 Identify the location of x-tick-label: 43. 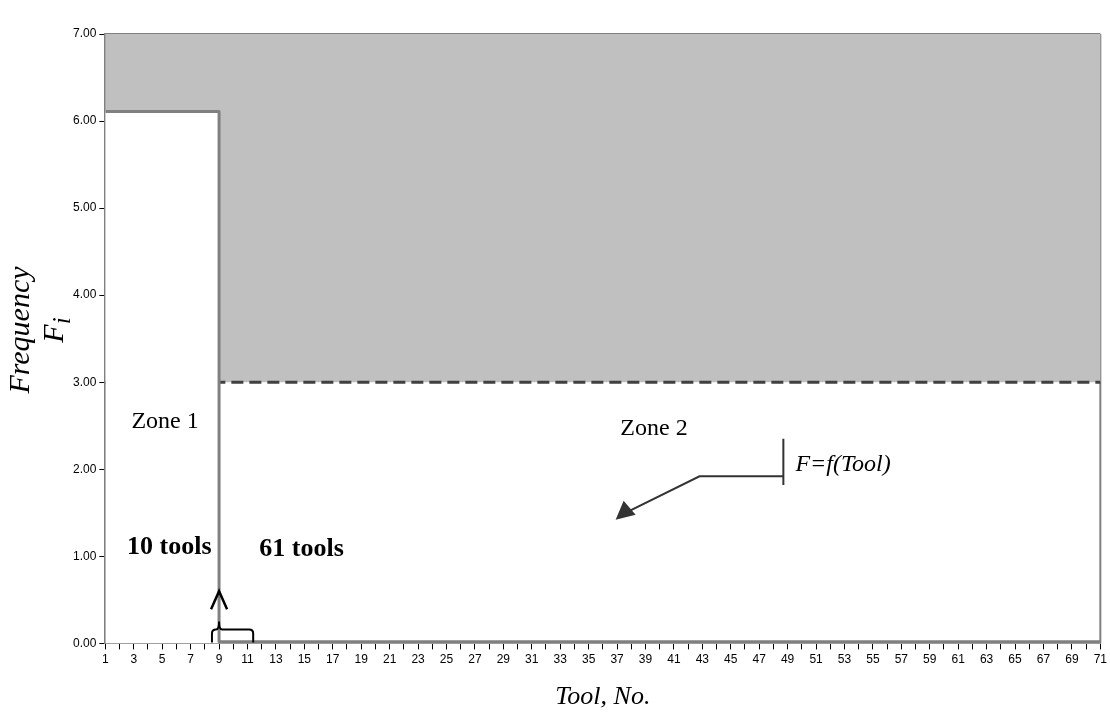
(702, 658).